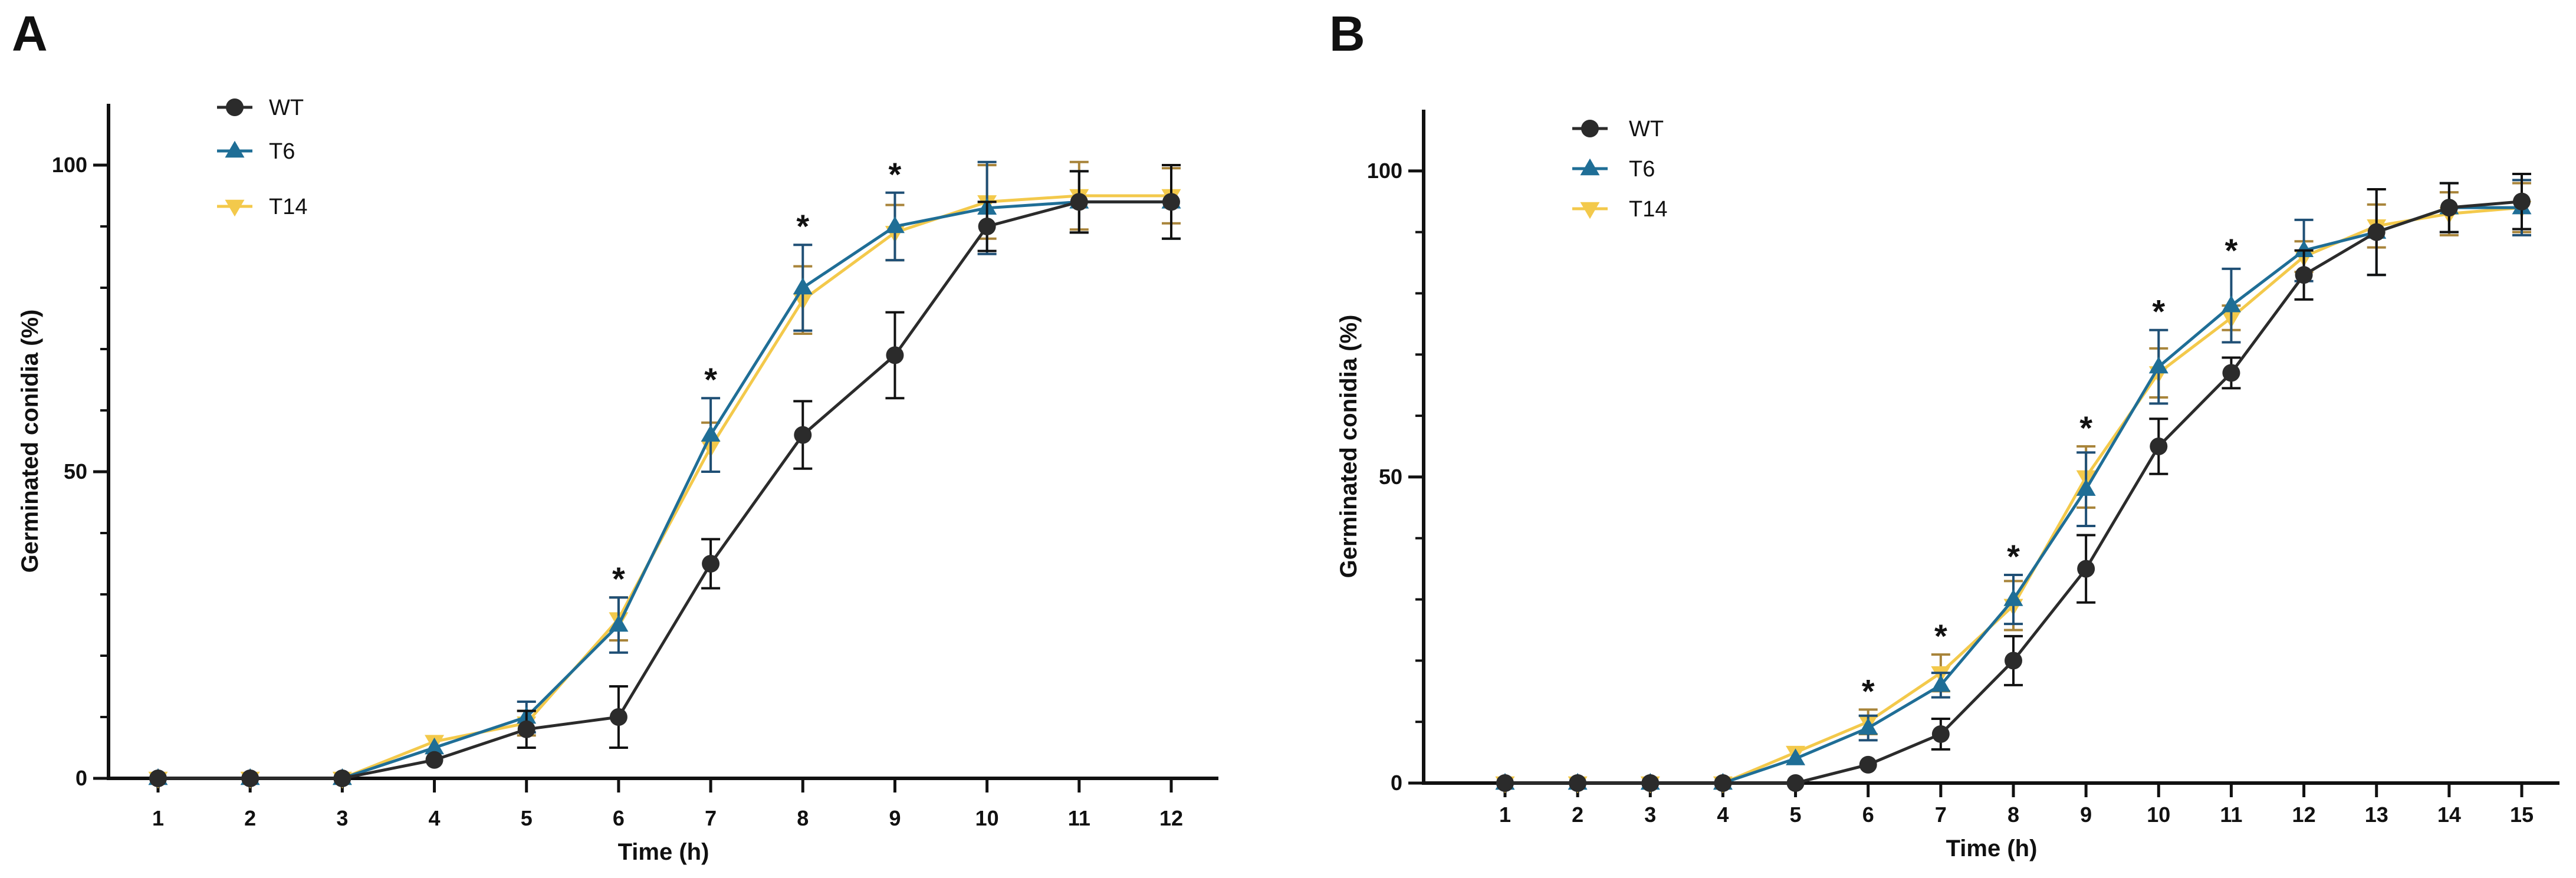 This screenshot has width=2576, height=878. I want to click on x-tick-label: 15, so click(2522, 815).